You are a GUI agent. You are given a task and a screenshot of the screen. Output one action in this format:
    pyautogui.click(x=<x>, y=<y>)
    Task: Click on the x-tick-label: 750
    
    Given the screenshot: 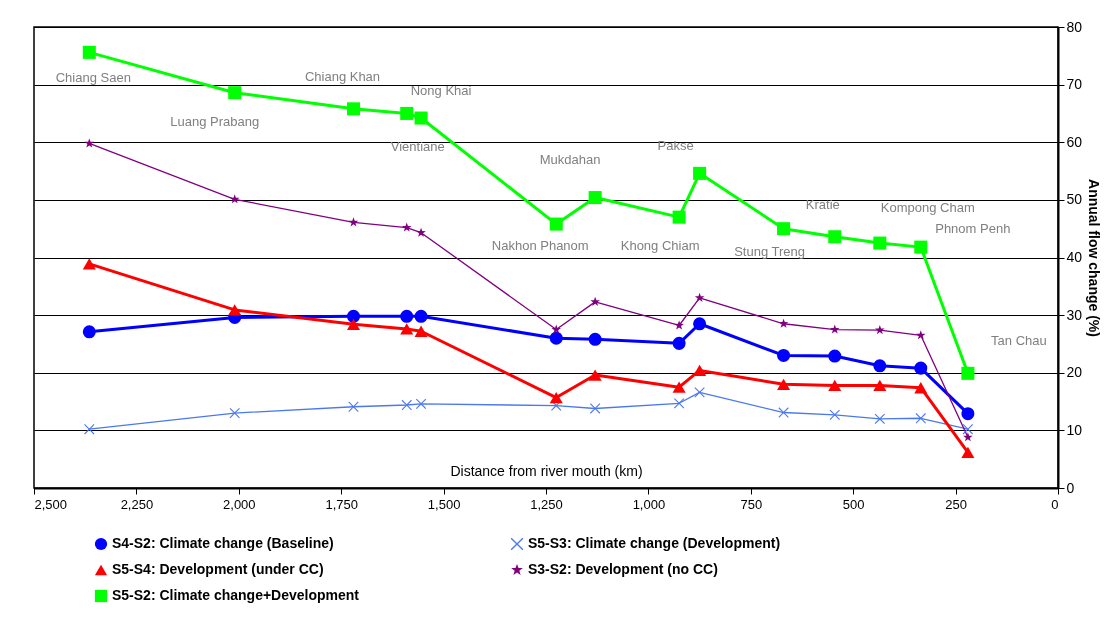 What is the action you would take?
    pyautogui.click(x=751, y=504)
    